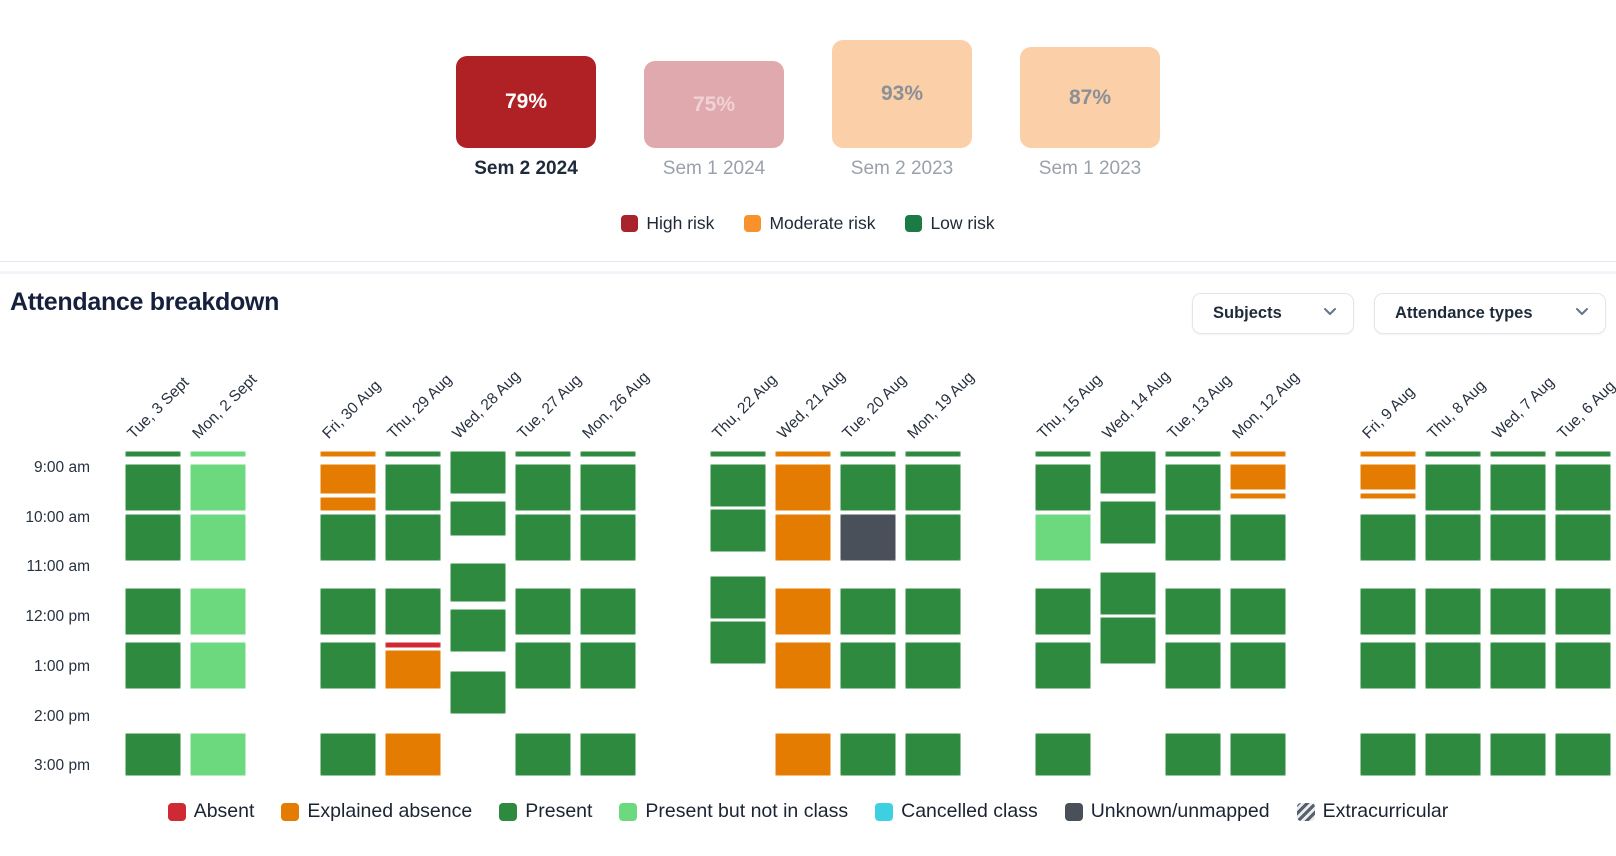 This screenshot has width=1616, height=856. Describe the element at coordinates (1490, 313) in the screenshot. I see `attendance-types-filter-button: Attendance types` at that location.